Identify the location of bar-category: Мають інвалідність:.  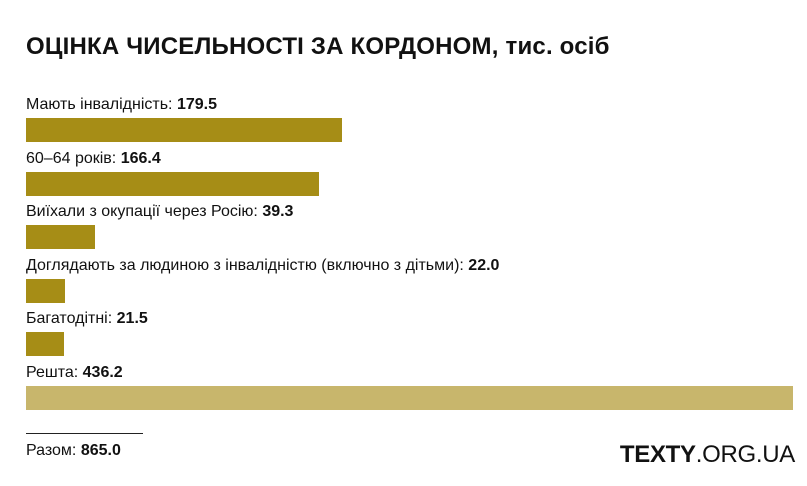
(99, 104).